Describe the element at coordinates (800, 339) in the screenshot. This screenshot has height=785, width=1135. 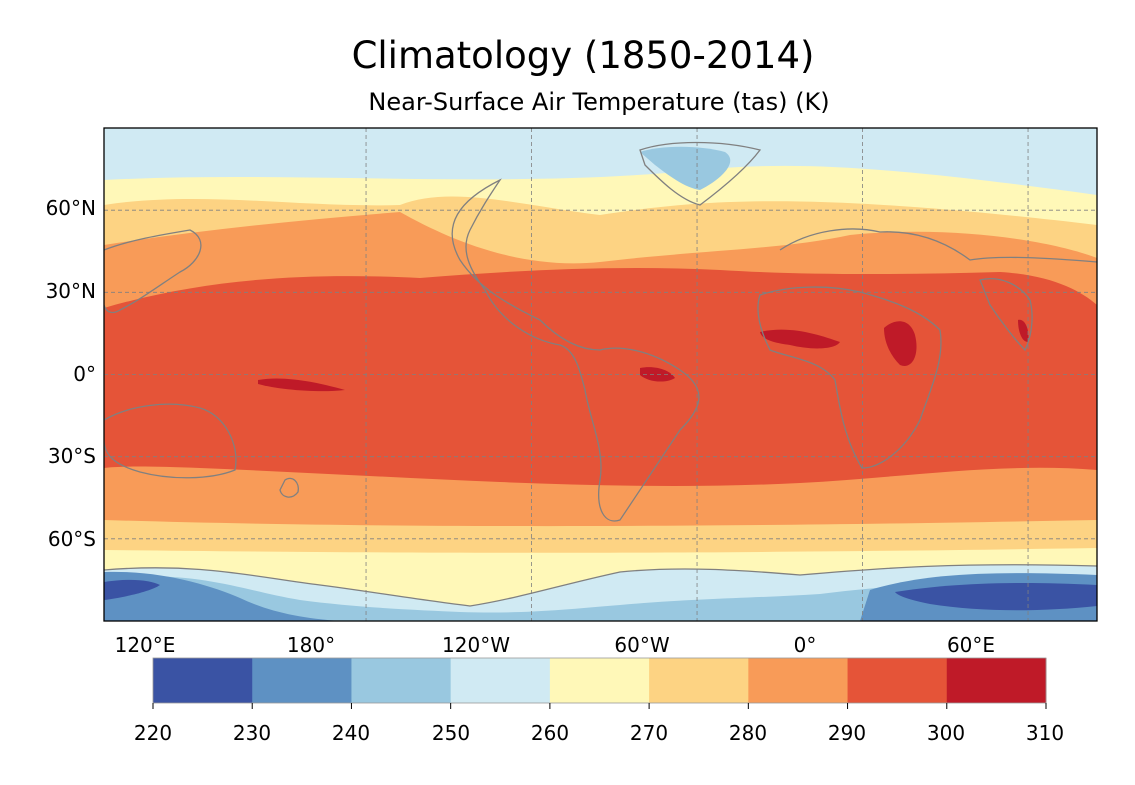
I see `hot-sahel` at that location.